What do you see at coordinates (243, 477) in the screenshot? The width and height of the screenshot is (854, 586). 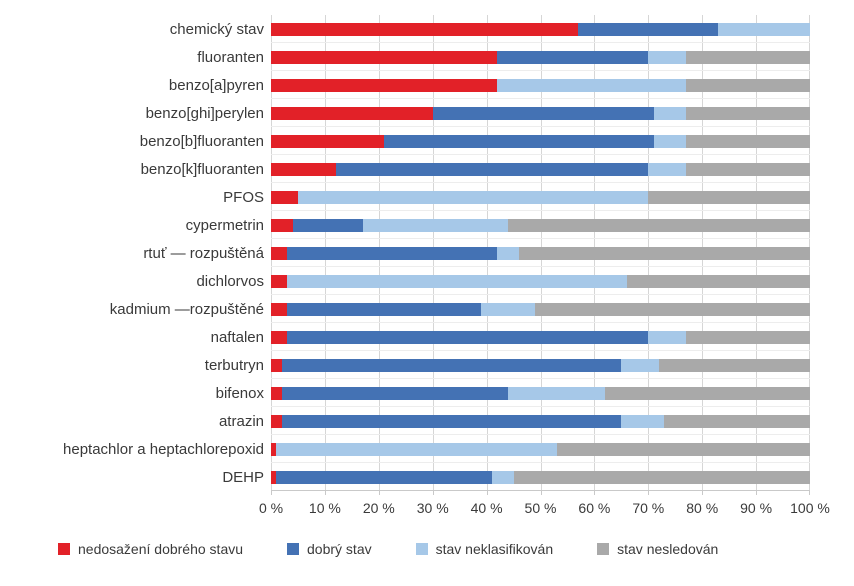 I see `category-label: DEHP` at bounding box center [243, 477].